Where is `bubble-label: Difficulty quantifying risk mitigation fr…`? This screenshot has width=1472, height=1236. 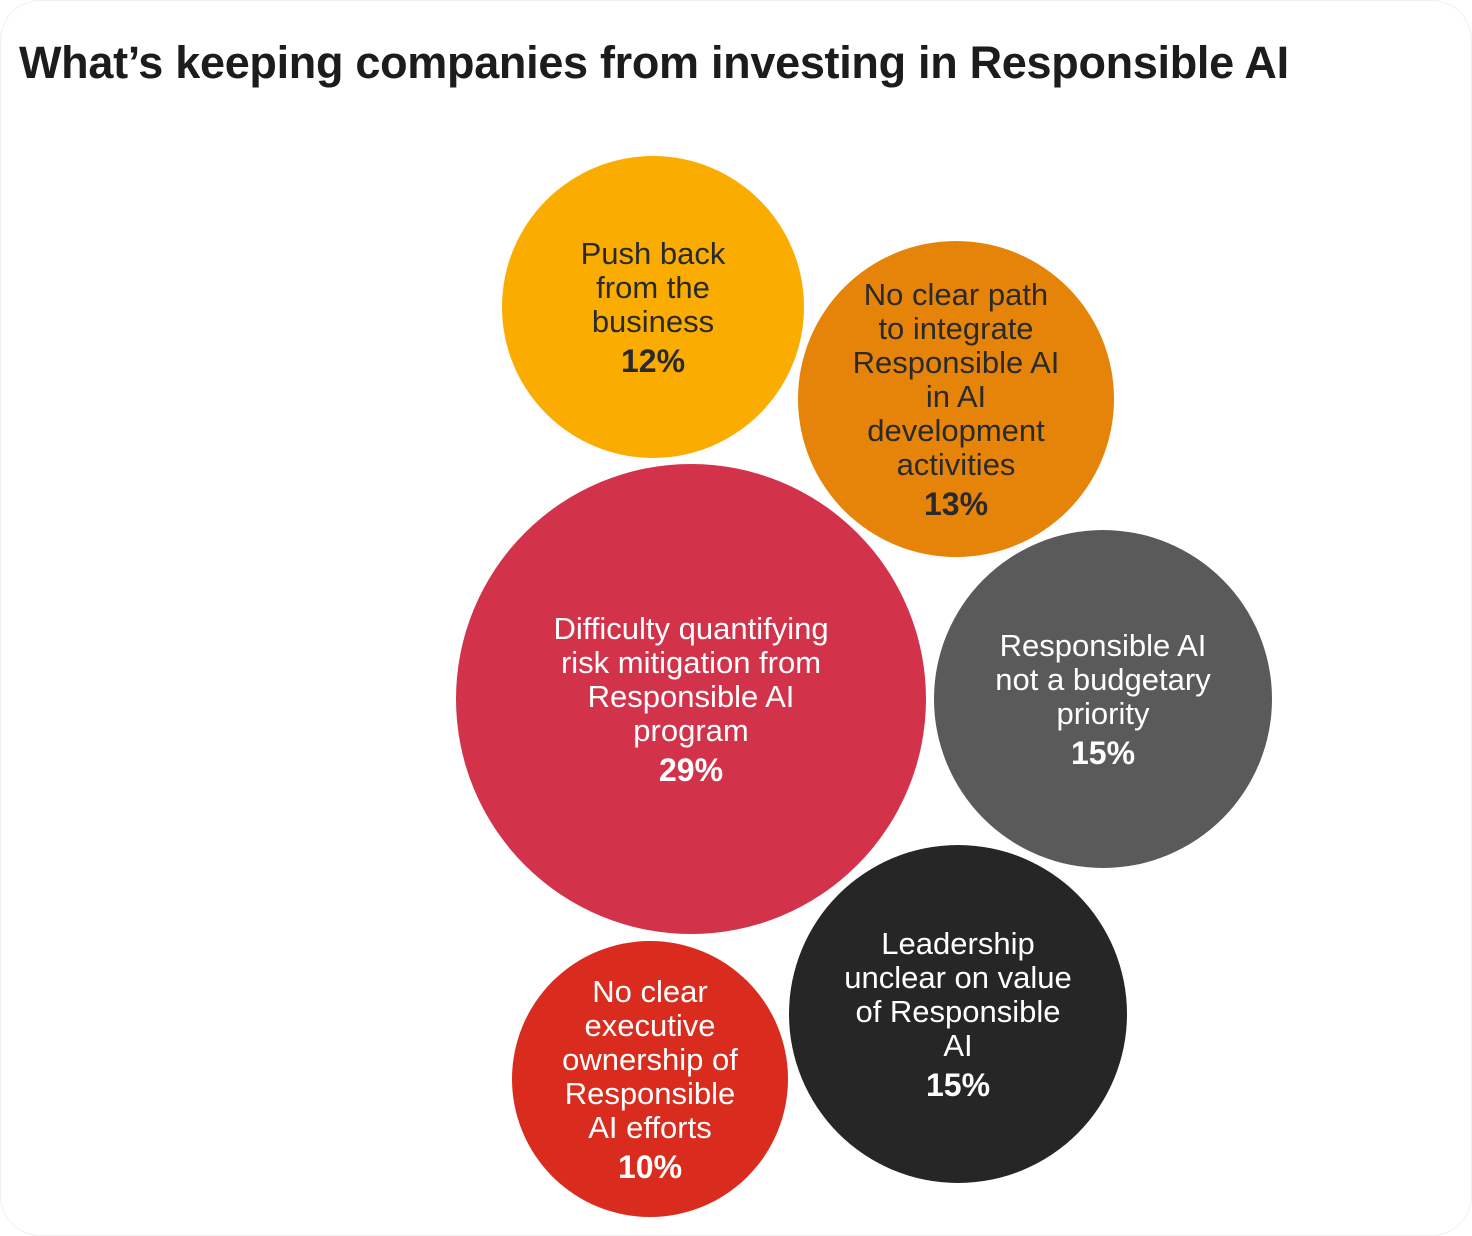
bubble-label: Difficulty quantifying risk mitigation fr… is located at coordinates (690, 679).